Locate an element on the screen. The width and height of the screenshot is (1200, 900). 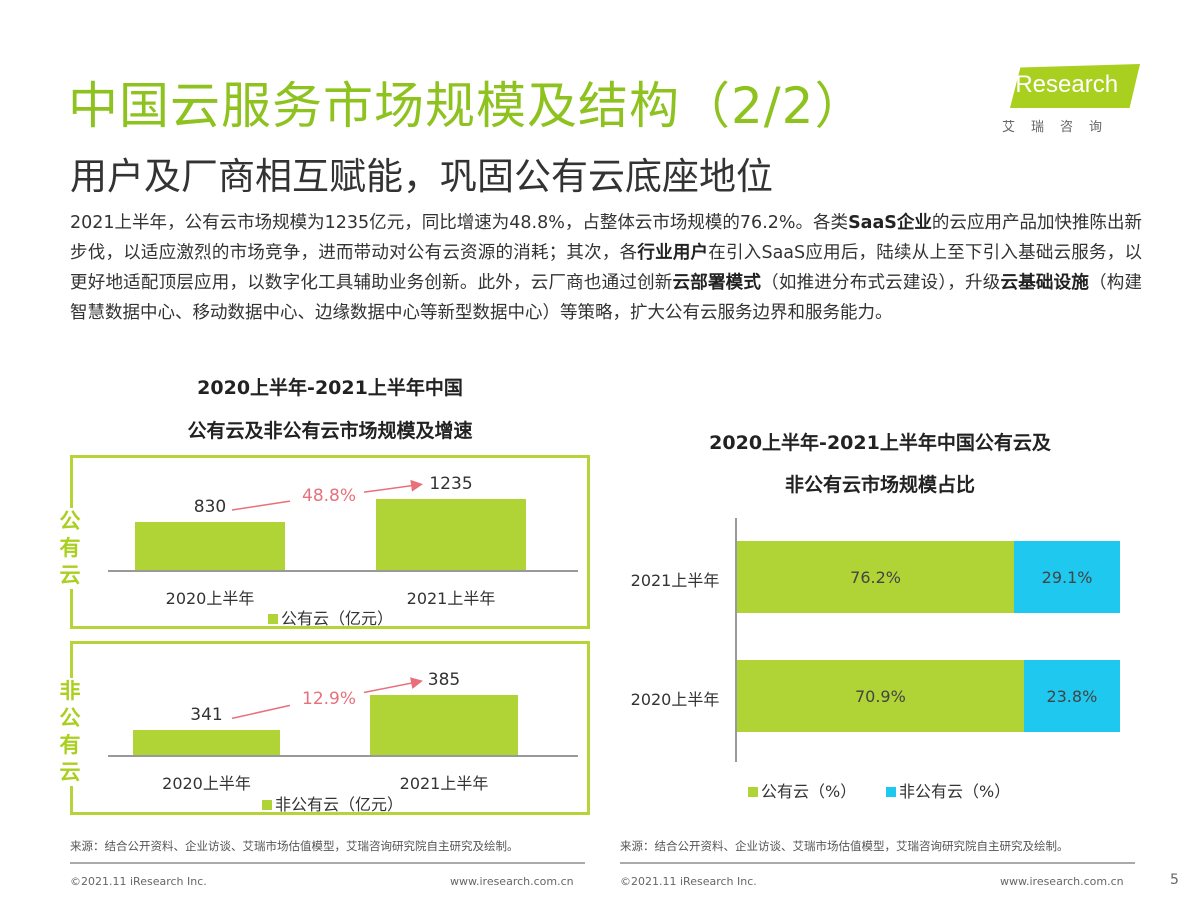
legend: 公有云（亿元） is located at coordinates (330, 617).